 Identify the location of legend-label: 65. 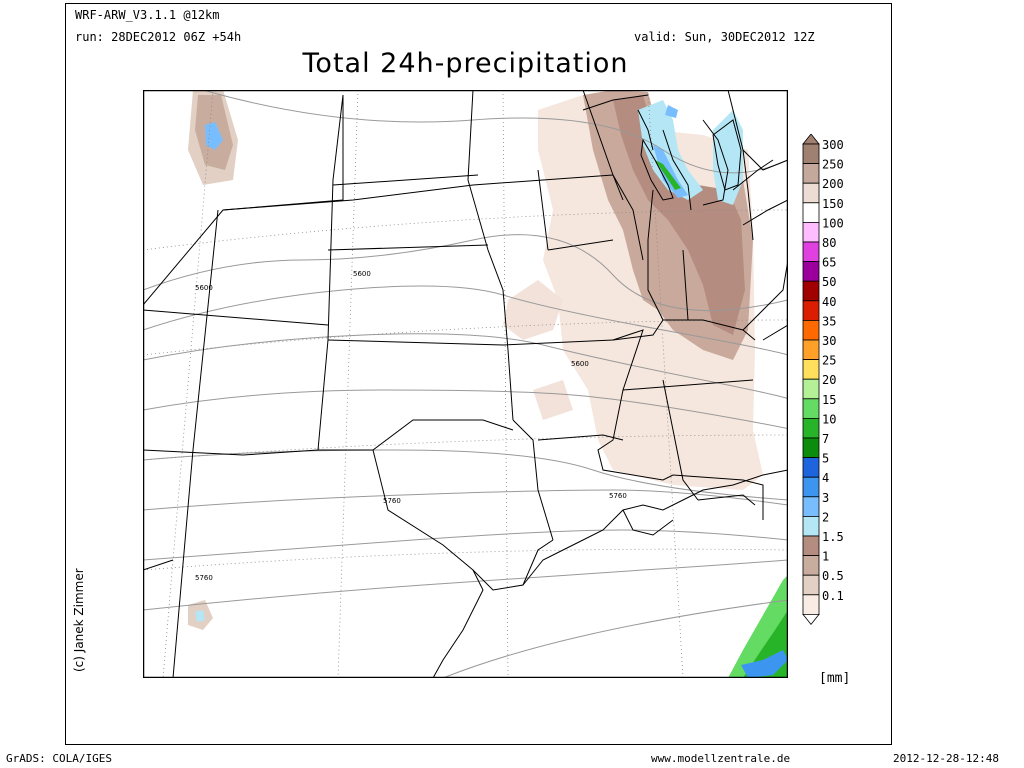
(829, 263).